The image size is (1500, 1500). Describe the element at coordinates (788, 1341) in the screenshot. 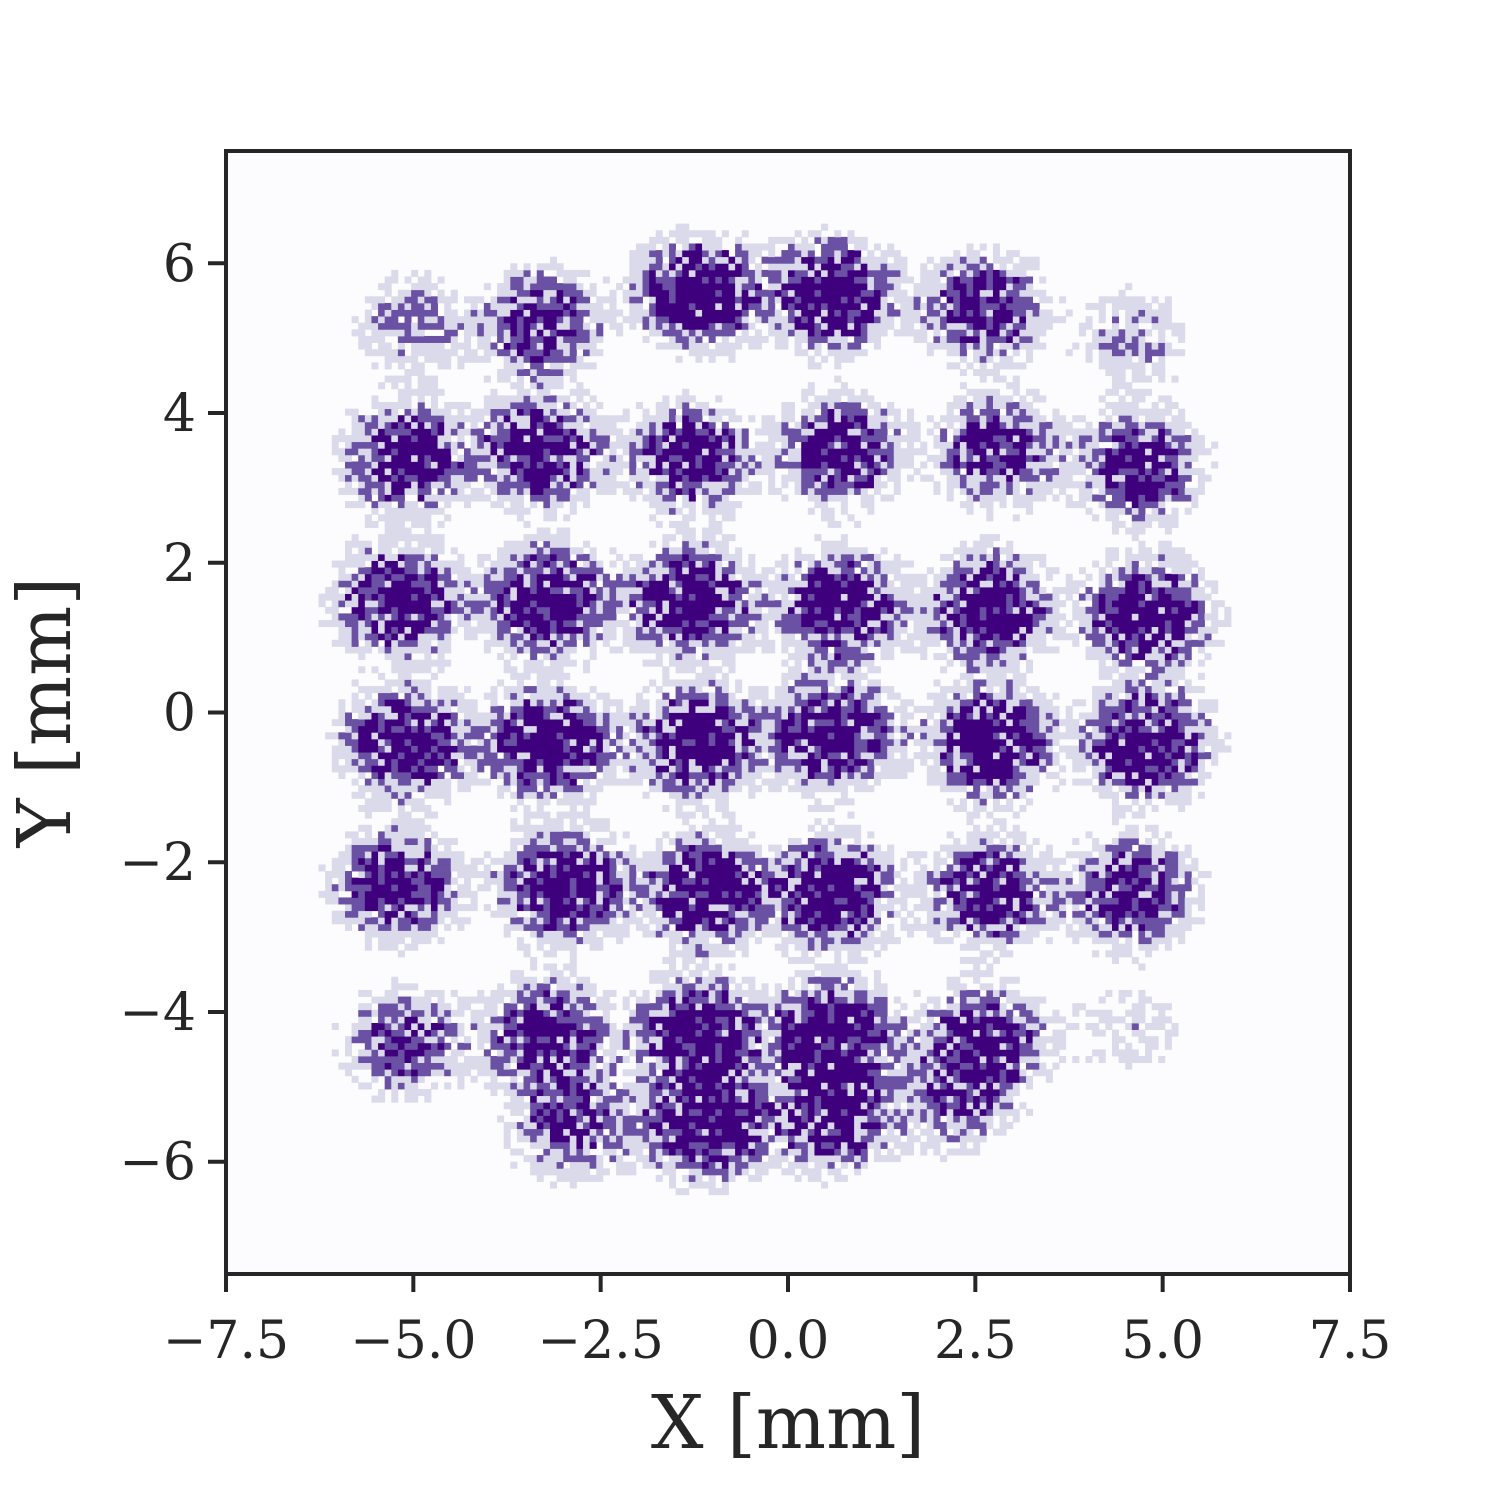

I see `x-tick-label: 0.0` at that location.